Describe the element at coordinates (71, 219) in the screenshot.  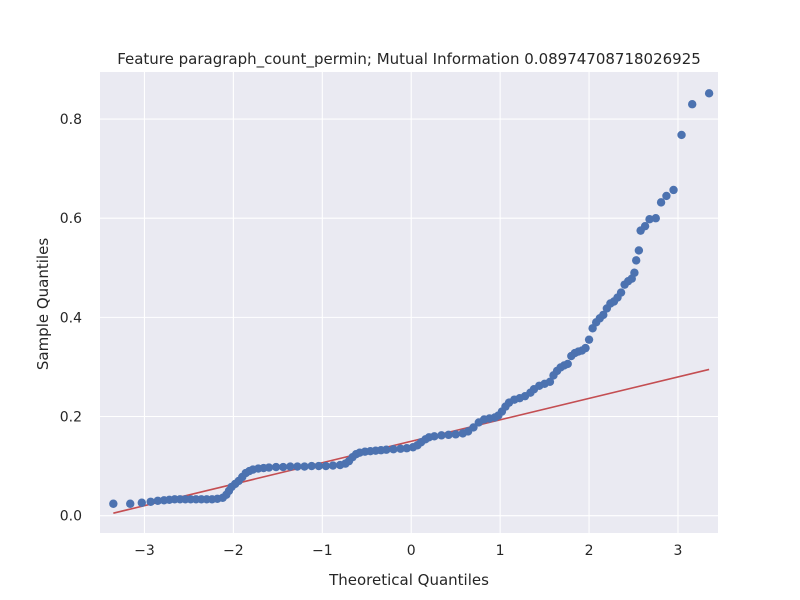
I see `y-tick-label: 0.6` at that location.